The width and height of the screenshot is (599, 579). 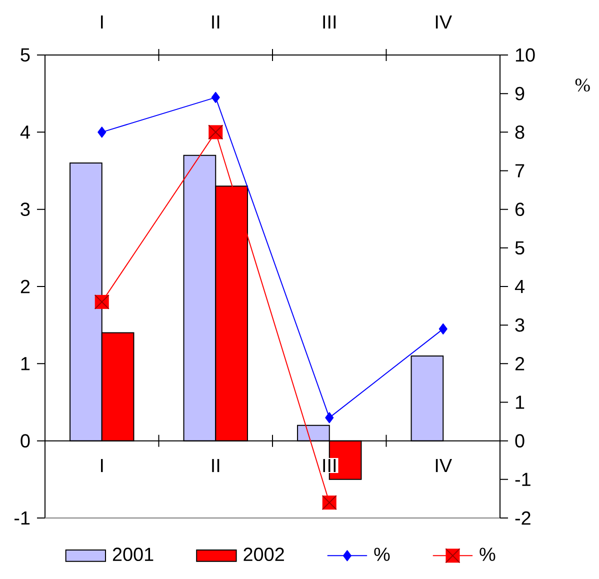 I want to click on x-tick-label: IV, so click(x=444, y=21).